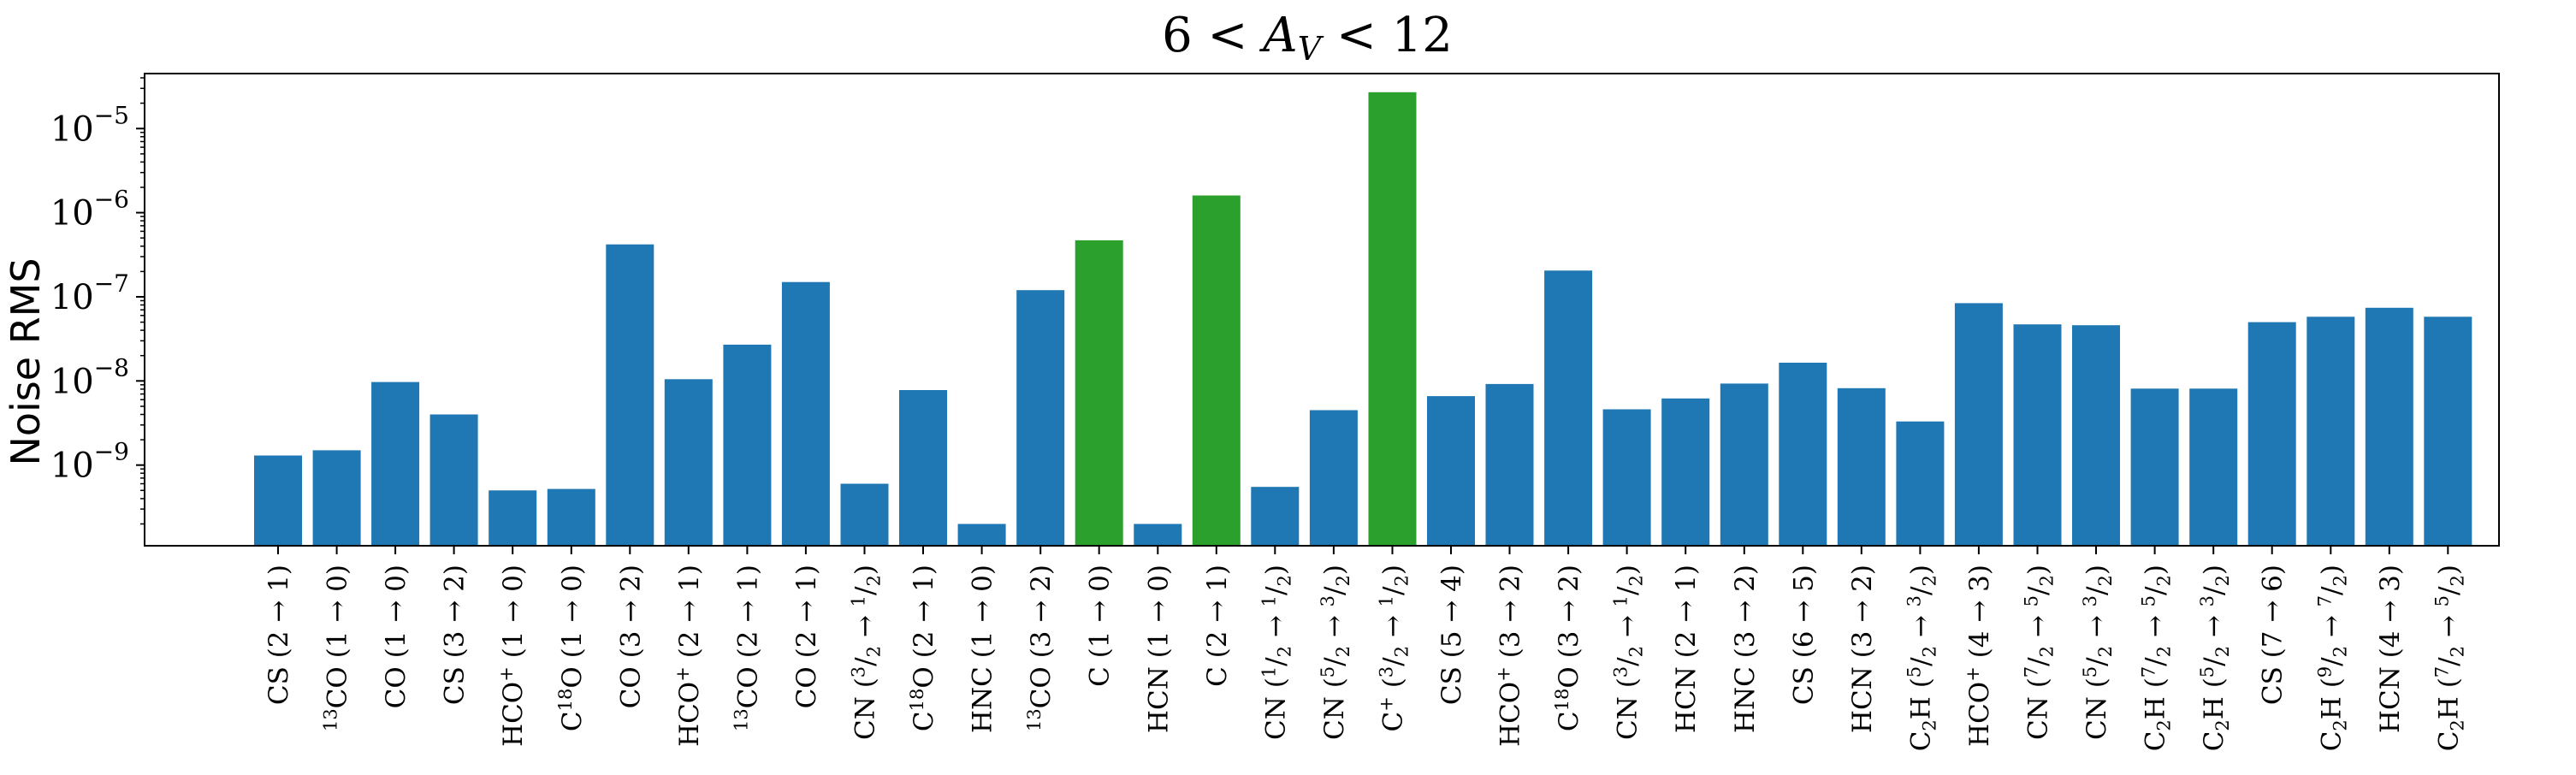 This screenshot has height=775, width=2576. I want to click on chart-title: 6 < AV < 12, so click(1307, 38).